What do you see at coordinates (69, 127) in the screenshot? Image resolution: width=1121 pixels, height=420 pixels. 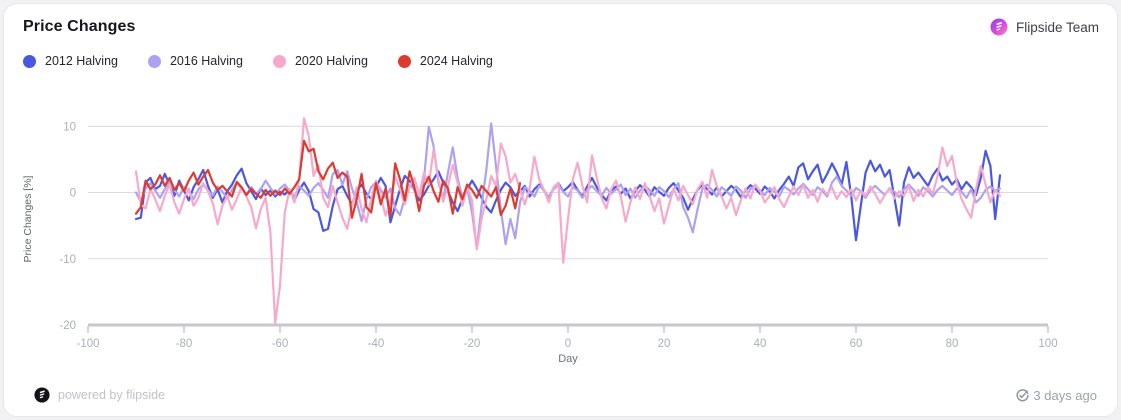 I see `svg-text: 10` at bounding box center [69, 127].